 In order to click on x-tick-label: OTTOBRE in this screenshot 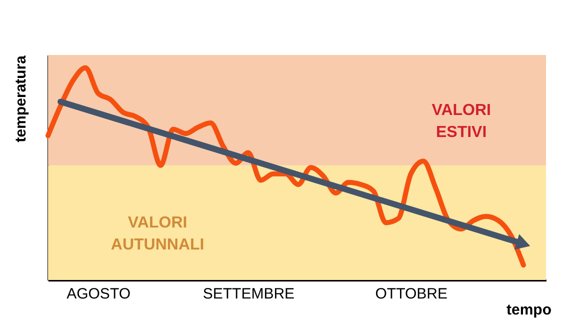, I will do `click(411, 294)`.